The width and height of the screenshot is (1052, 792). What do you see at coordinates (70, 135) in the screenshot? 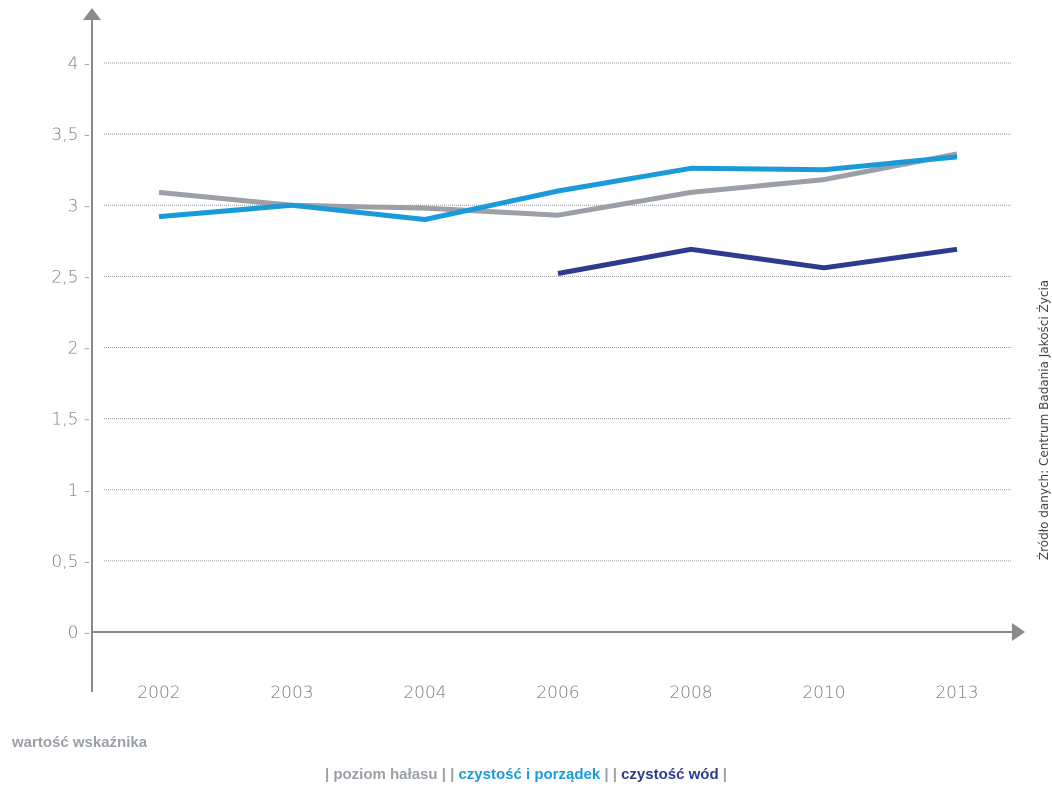
I see `y-tick-label: 3,5 -` at bounding box center [70, 135].